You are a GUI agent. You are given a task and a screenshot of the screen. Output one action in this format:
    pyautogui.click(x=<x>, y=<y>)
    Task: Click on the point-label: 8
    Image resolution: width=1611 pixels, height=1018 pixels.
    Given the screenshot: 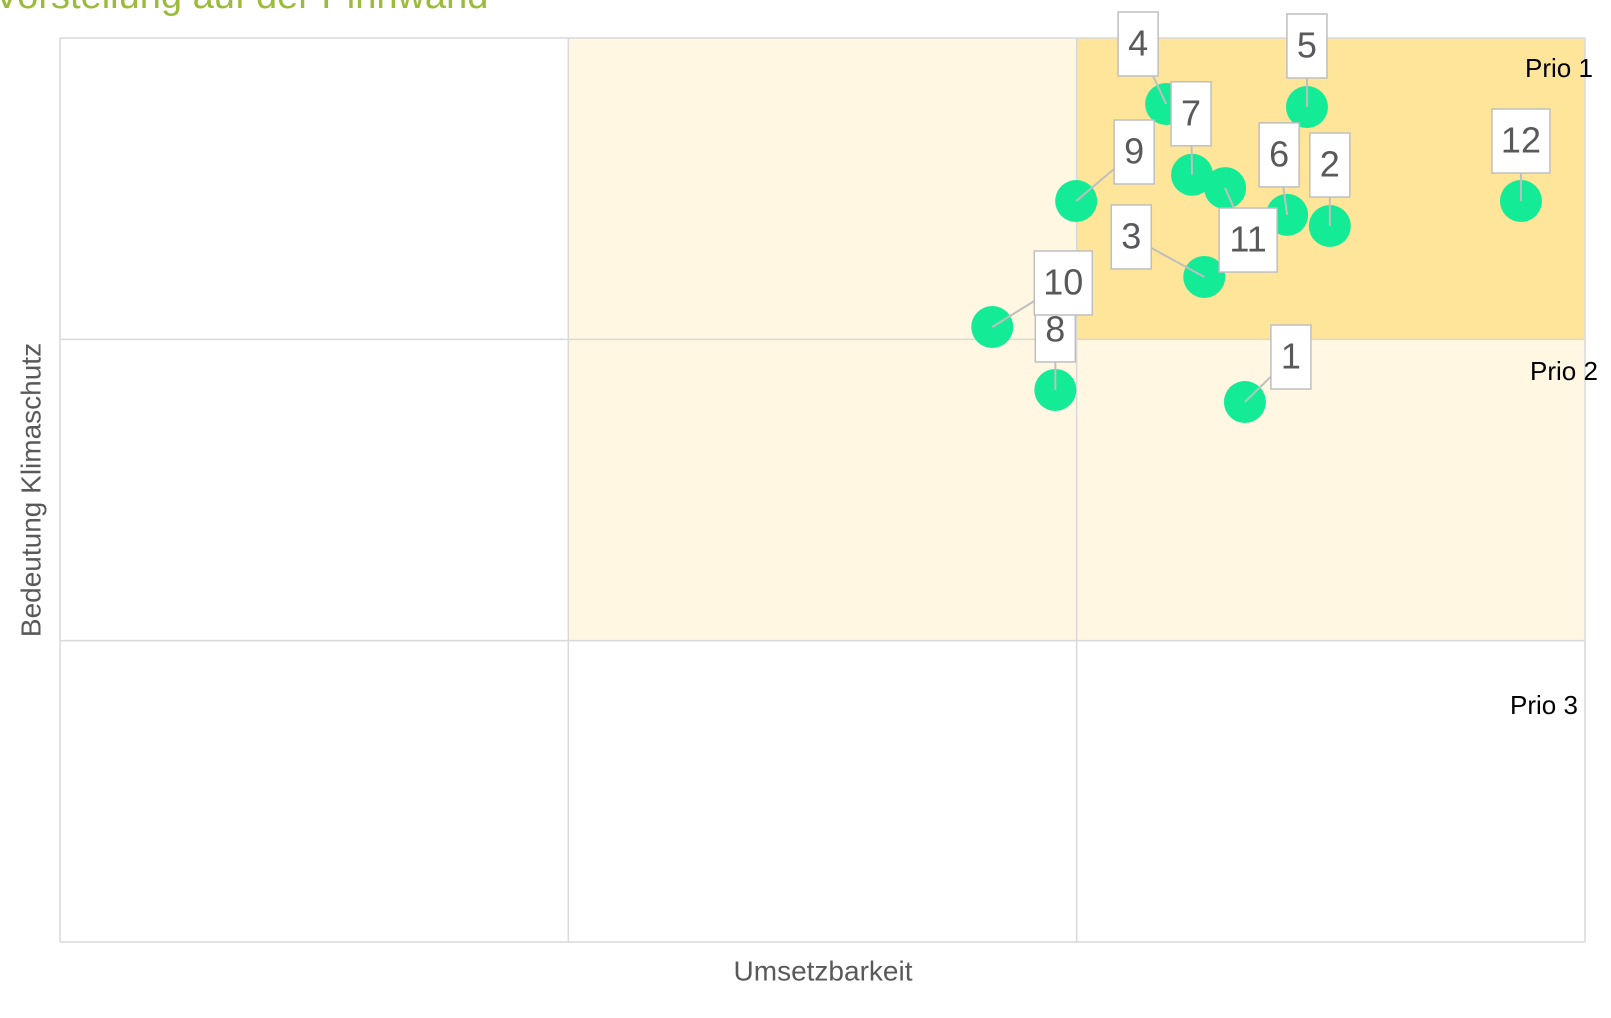 What is the action you would take?
    pyautogui.click(x=1055, y=328)
    